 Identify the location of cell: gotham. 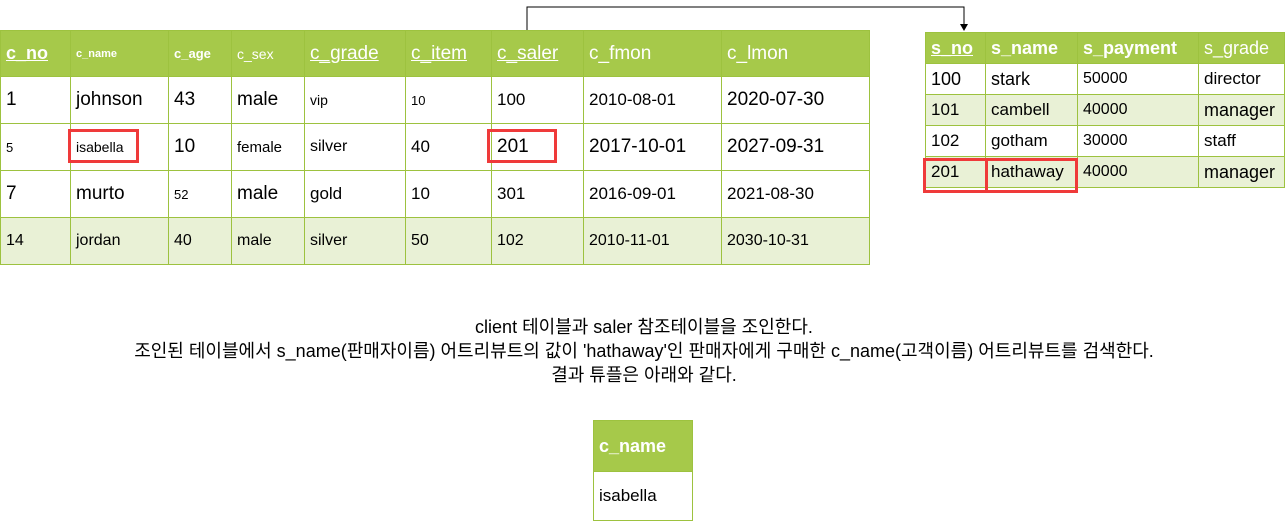
(1031, 141).